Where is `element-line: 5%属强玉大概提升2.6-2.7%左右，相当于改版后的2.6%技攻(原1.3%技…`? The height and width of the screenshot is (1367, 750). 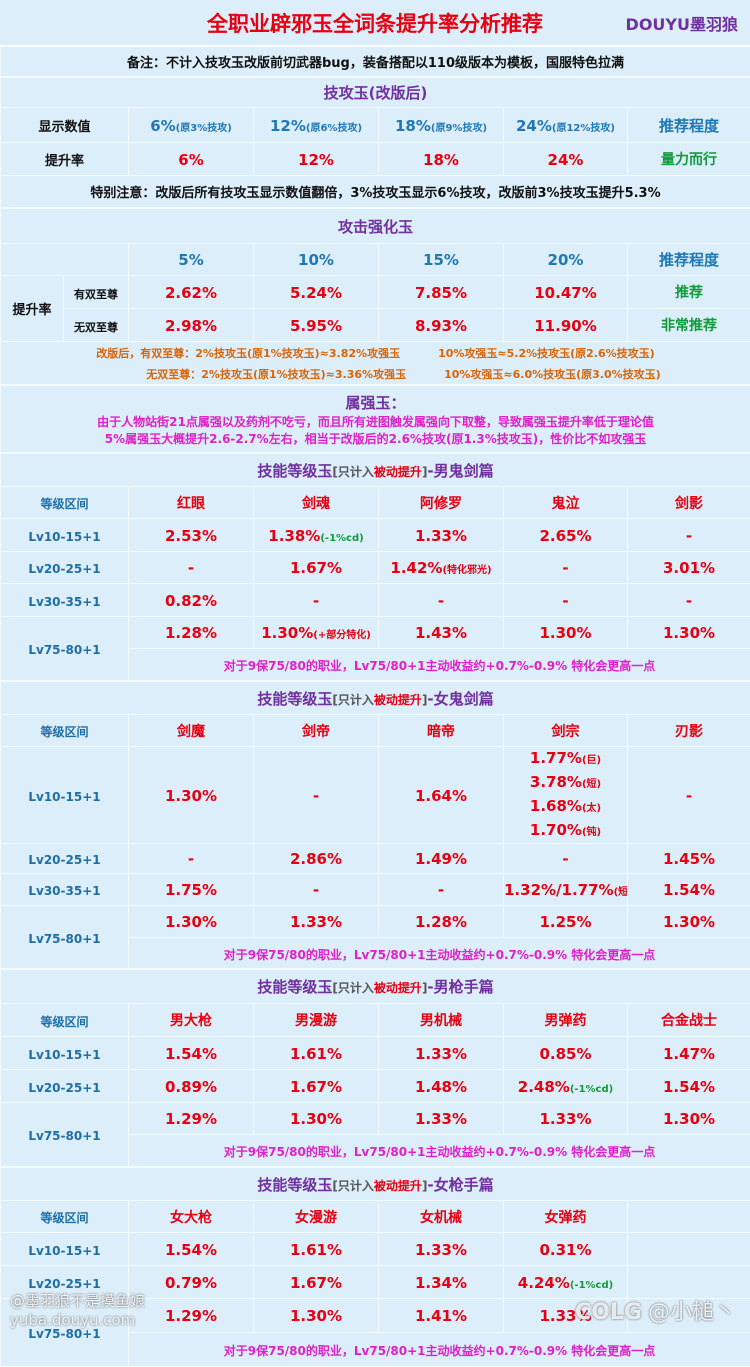
element-line: 5%属强玉大概提升2.6-2.7%左右，相当于改版后的2.6%技攻(原1.3%技… is located at coordinates (375, 438).